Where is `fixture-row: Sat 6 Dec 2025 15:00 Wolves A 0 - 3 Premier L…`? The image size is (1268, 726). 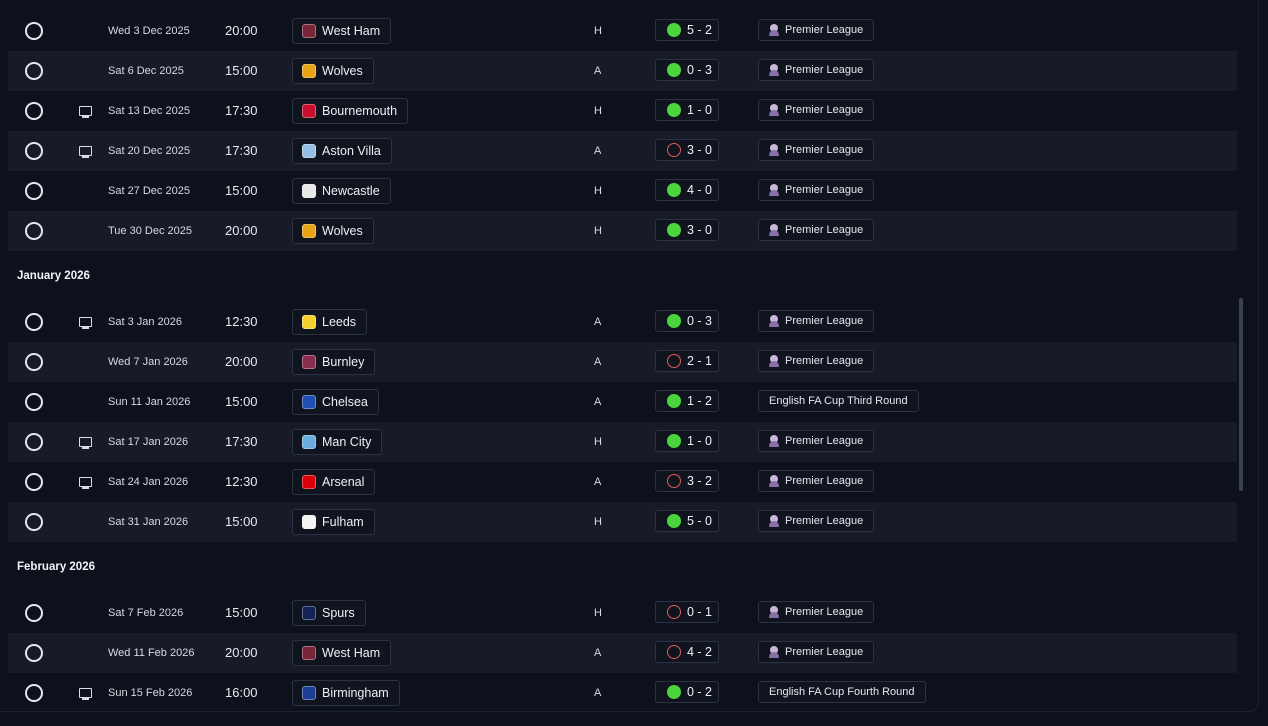
fixture-row: Sat 6 Dec 2025 15:00 Wolves A 0 - 3 Premier L… is located at coordinates (622, 71).